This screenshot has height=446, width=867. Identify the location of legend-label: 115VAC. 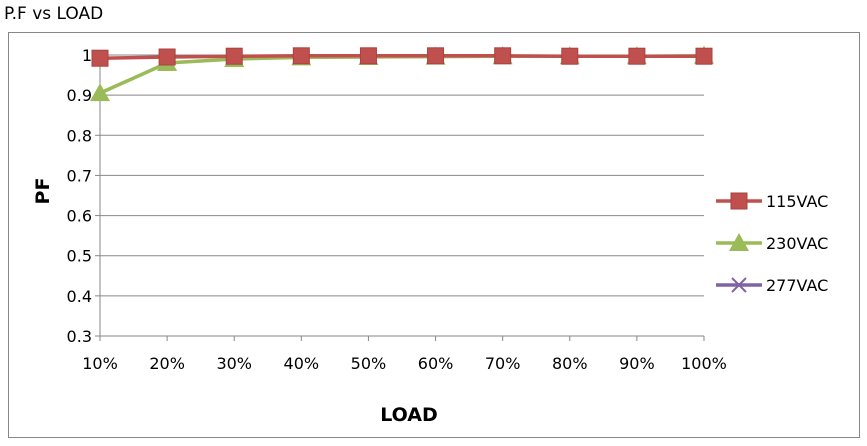
(797, 201).